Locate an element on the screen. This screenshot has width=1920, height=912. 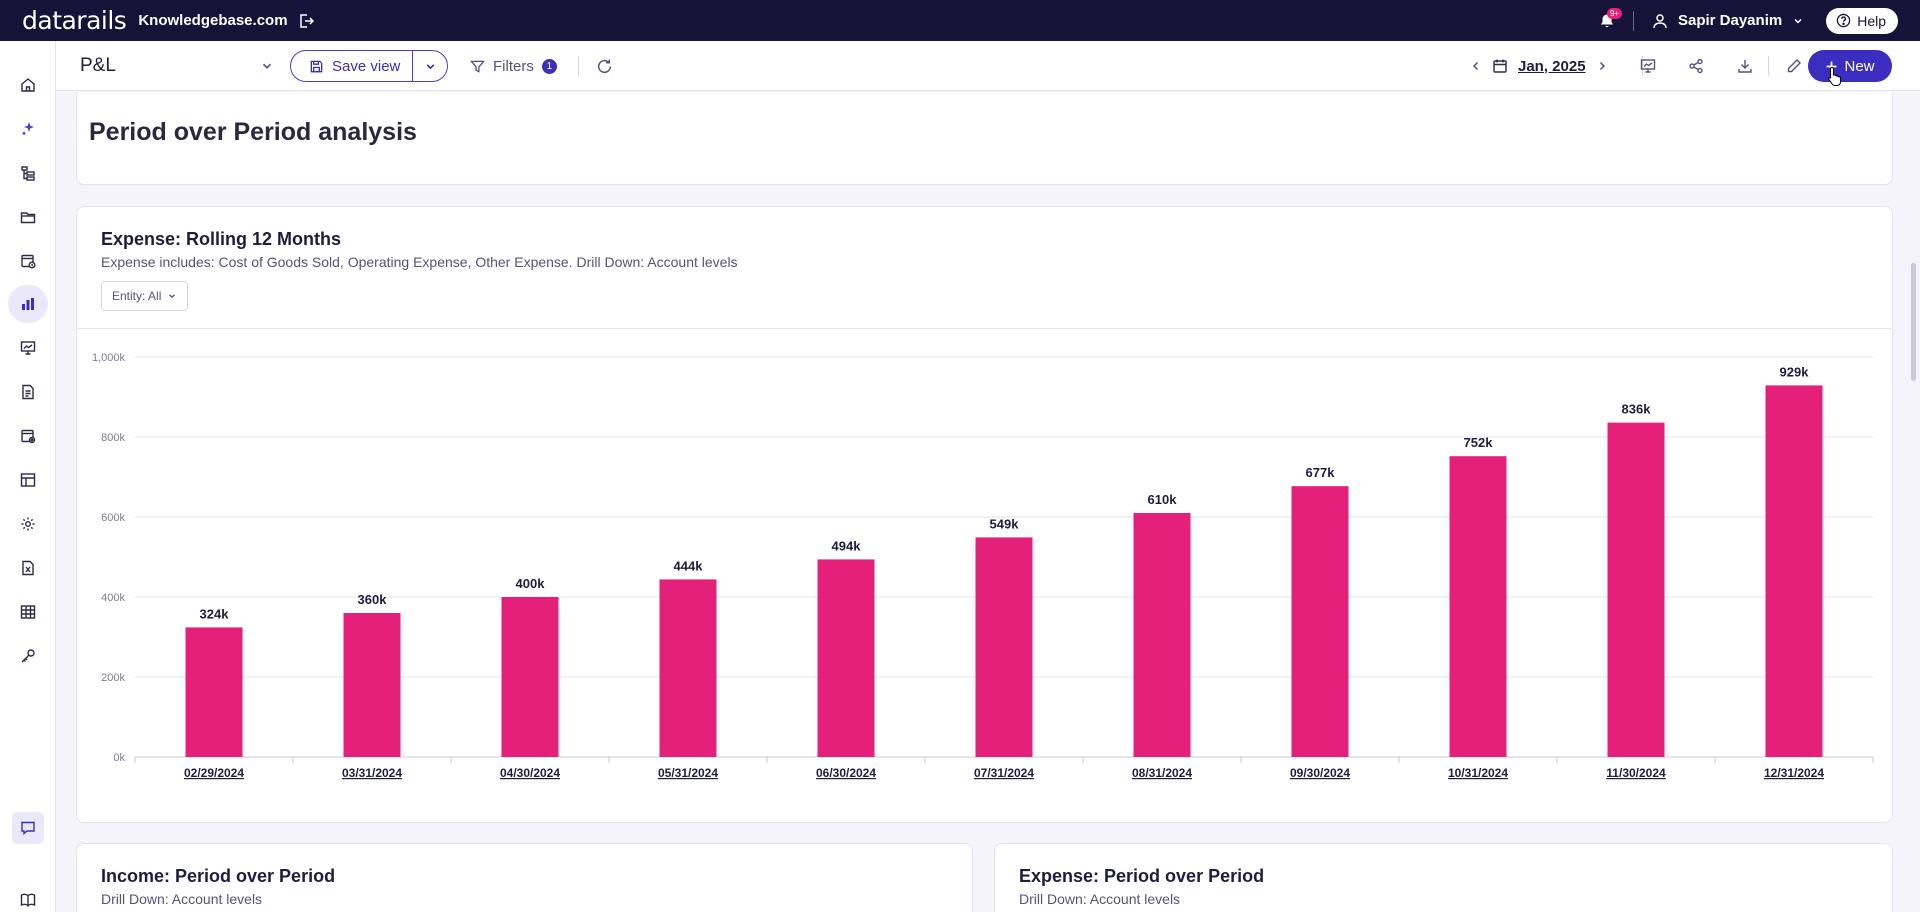
datarails-logo: datarails is located at coordinates (74, 20).